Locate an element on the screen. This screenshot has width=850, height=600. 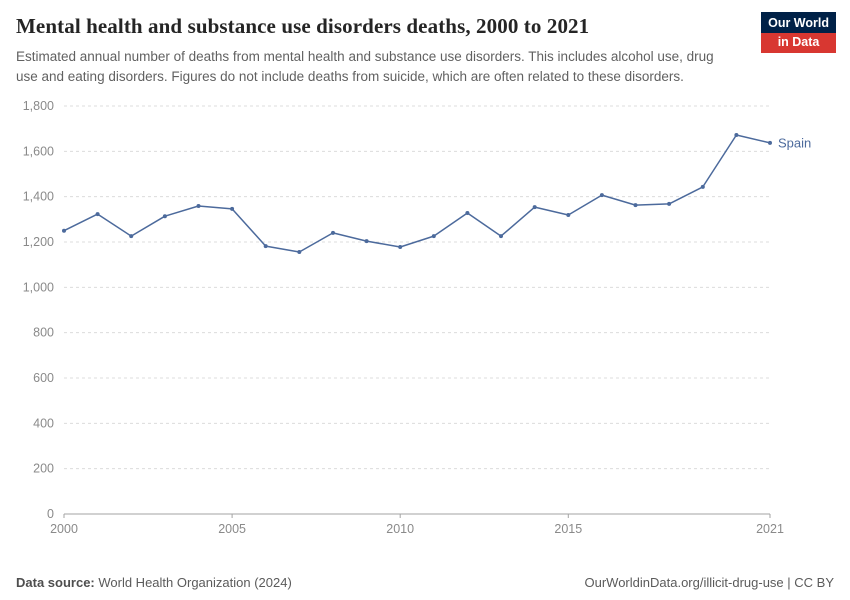
x-axis-tick-label: 2021 is located at coordinates (770, 529).